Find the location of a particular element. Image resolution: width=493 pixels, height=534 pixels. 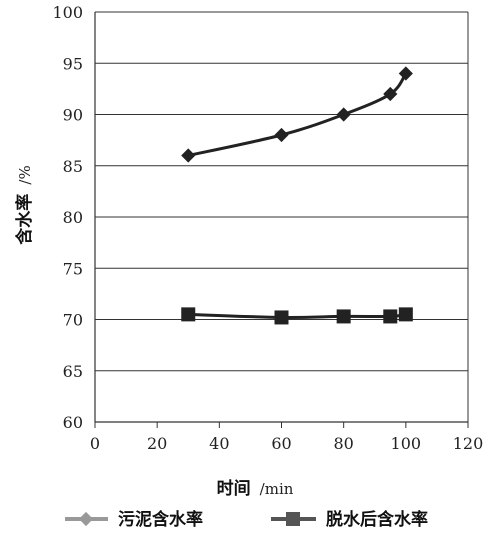

y-tick-label: 100 is located at coordinates (67, 12).